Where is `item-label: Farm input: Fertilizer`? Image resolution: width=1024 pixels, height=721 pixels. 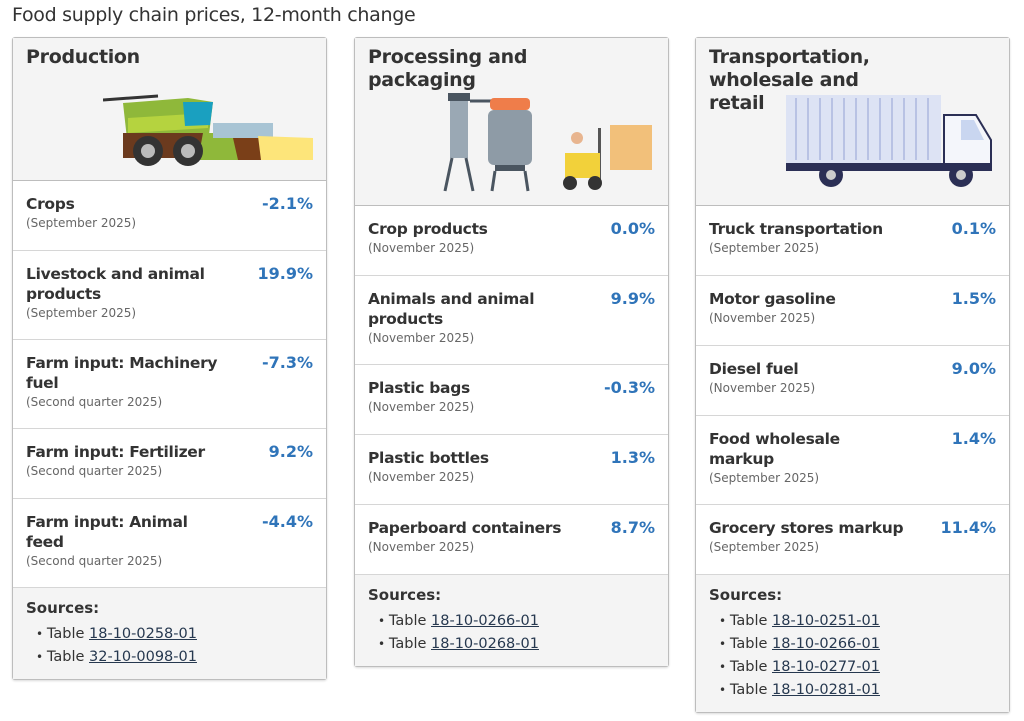 item-label: Farm input: Fertilizer is located at coordinates (115, 452).